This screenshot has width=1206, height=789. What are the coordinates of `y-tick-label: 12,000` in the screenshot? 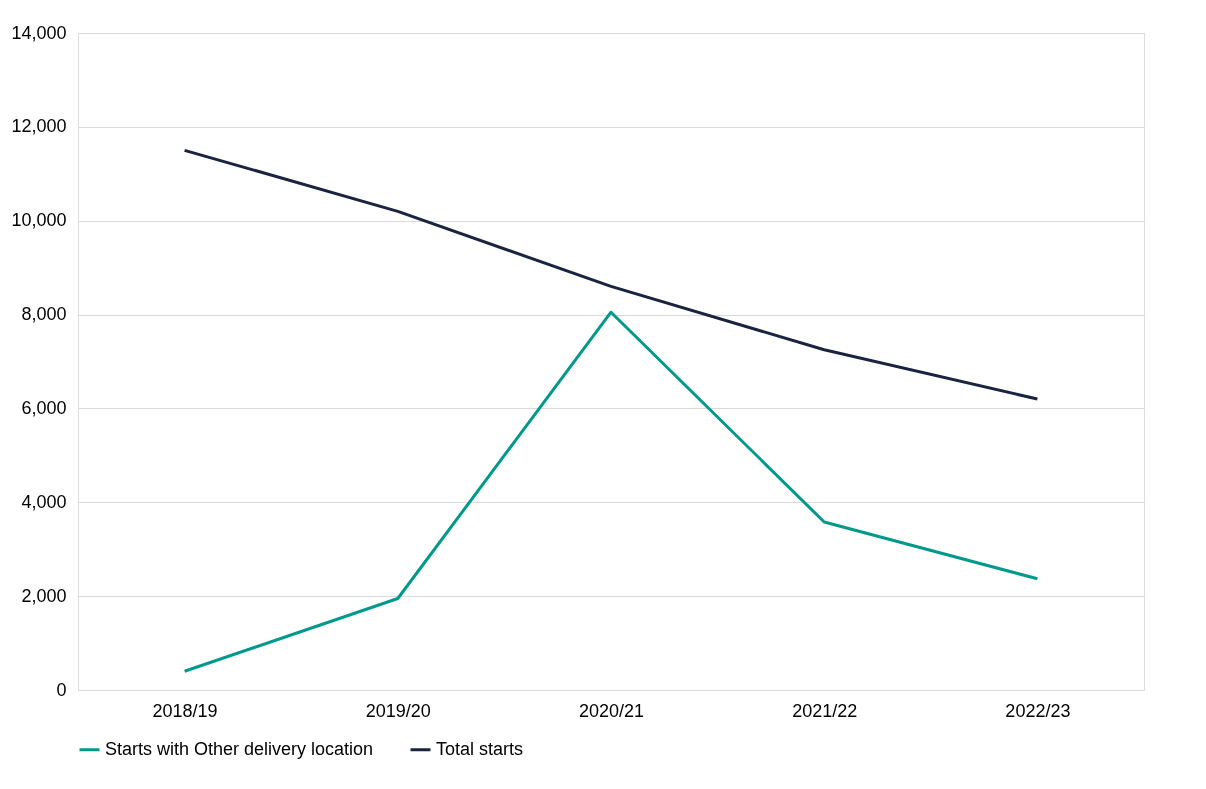 It's located at (39, 126).